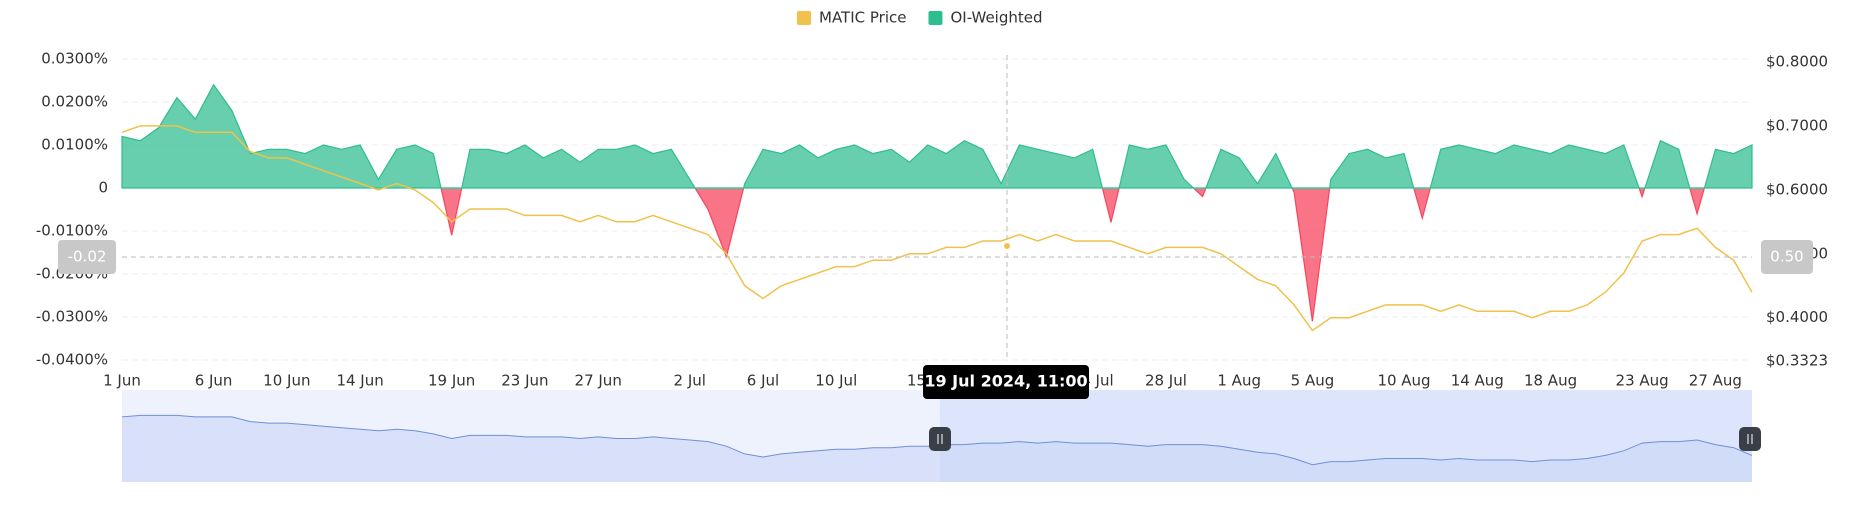  I want to click on tooltip-box, so click(1006, 382).